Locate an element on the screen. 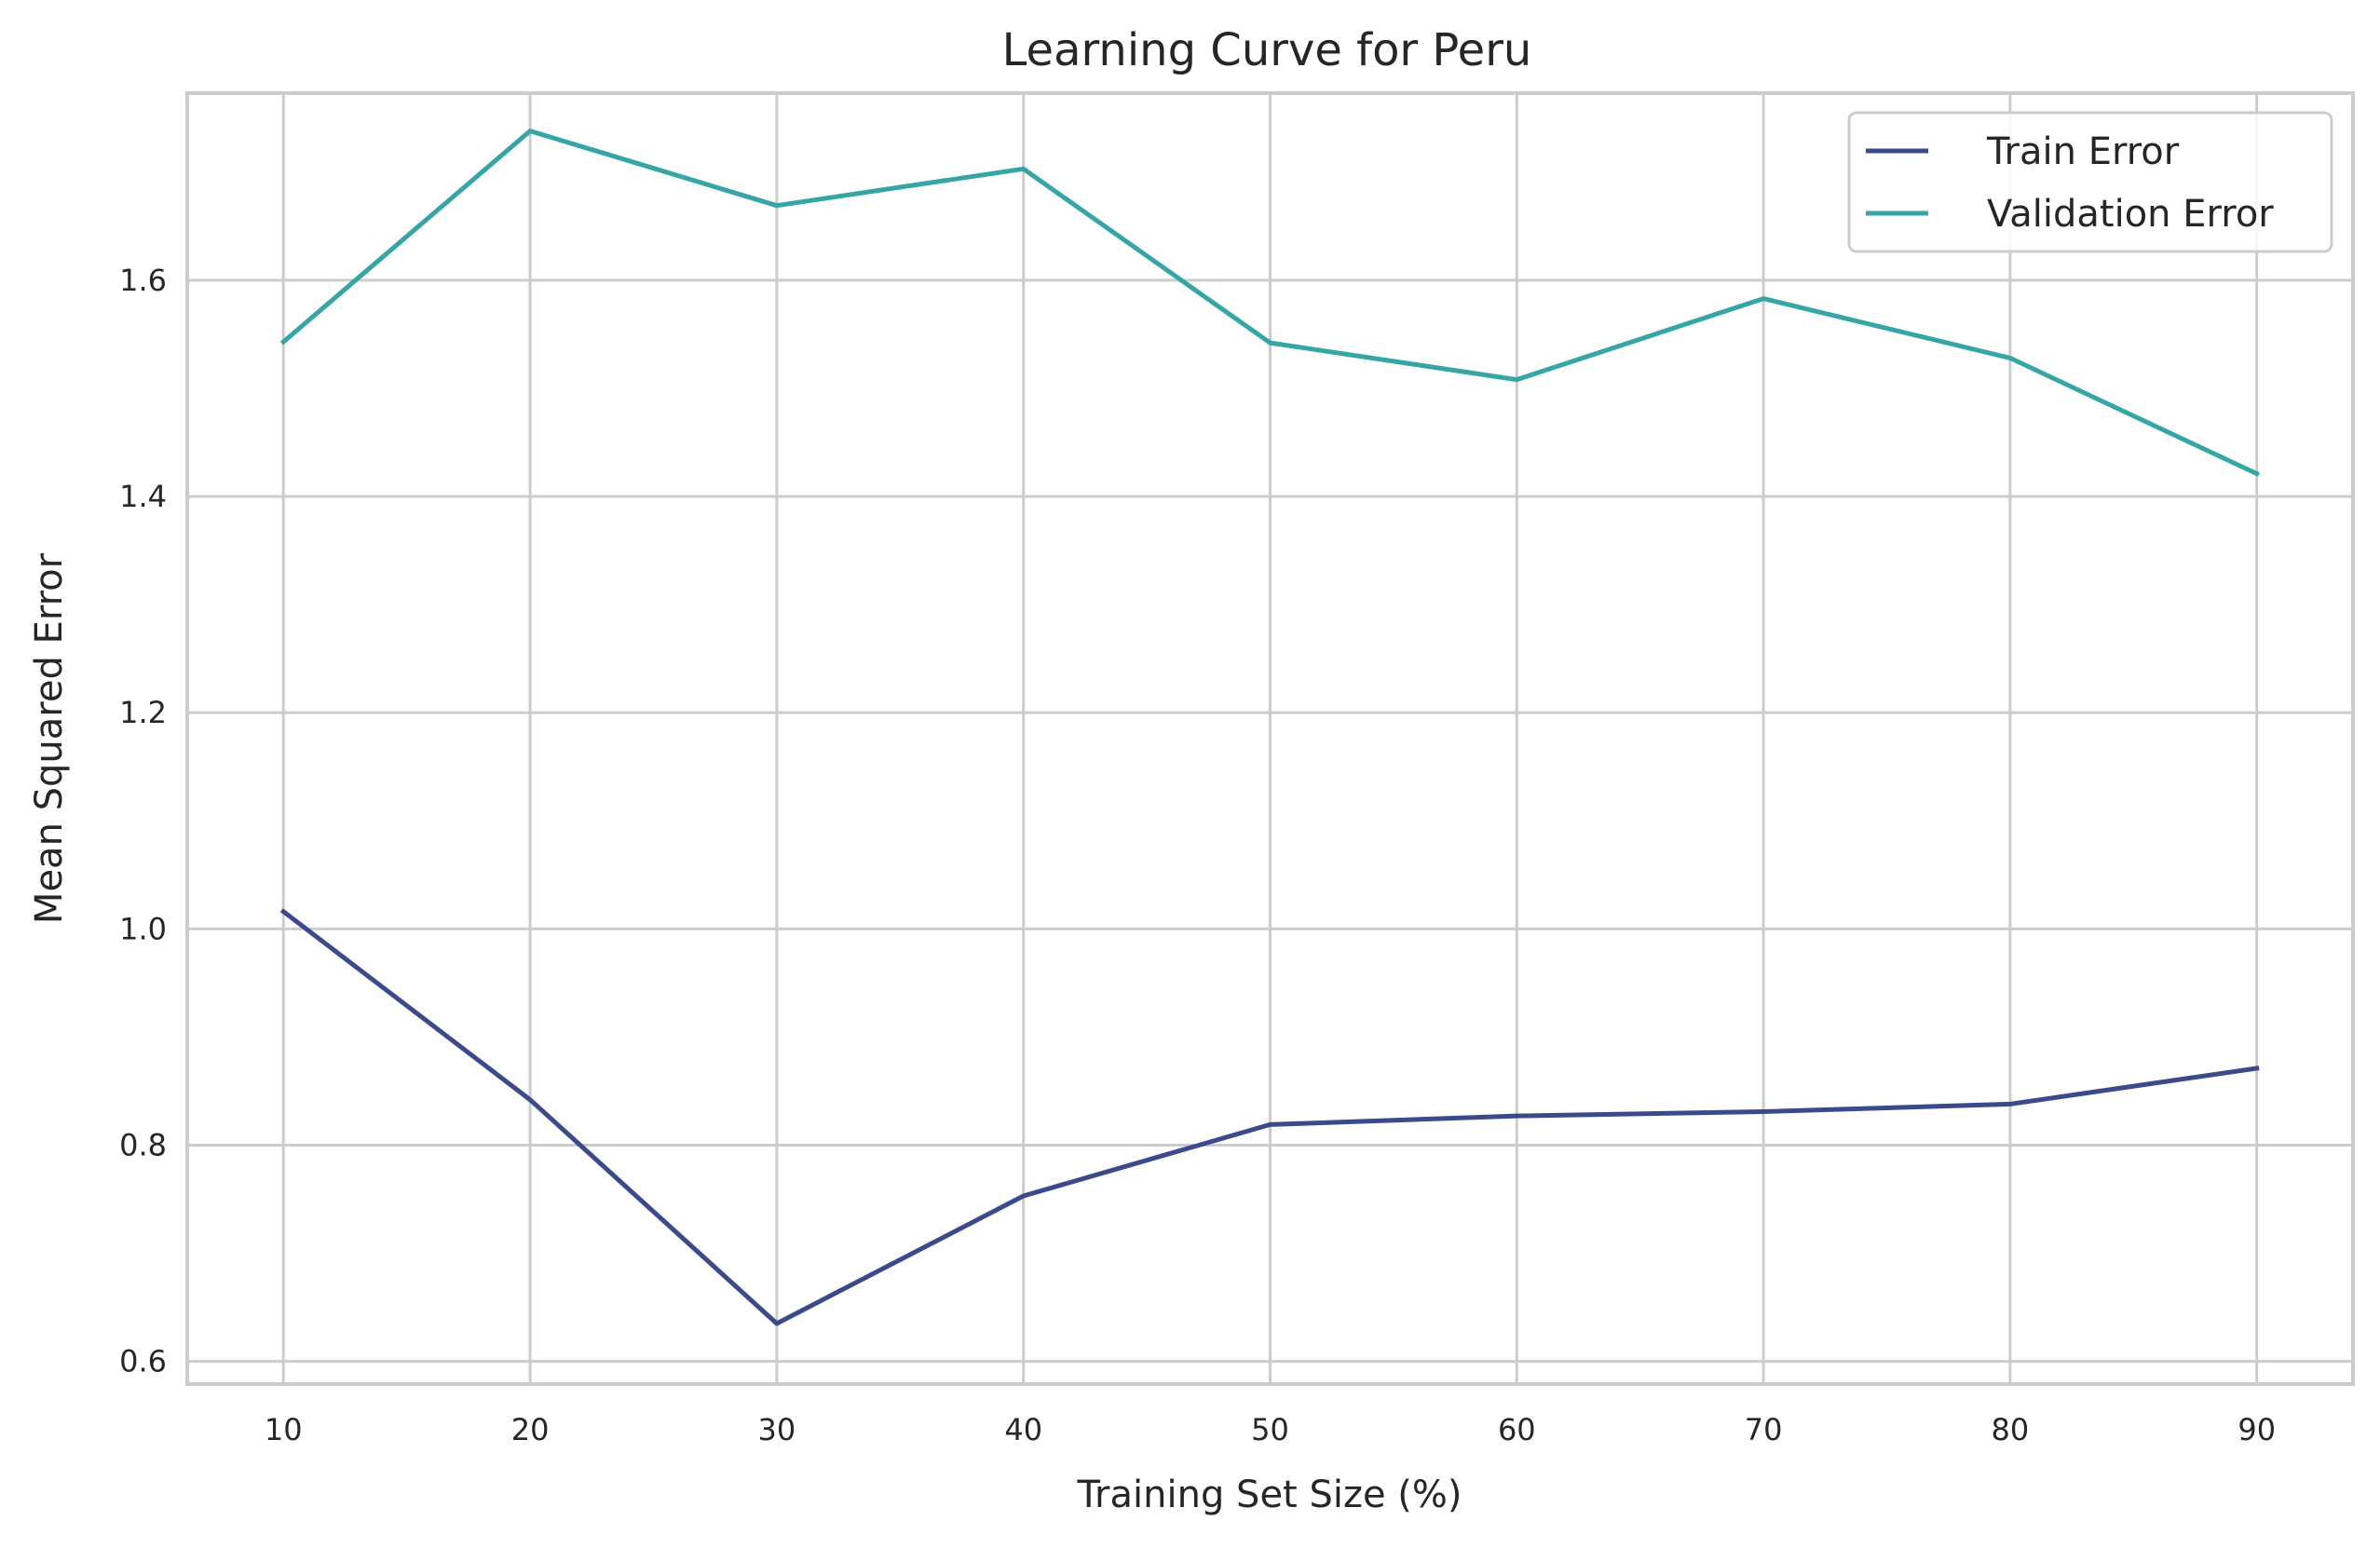 This screenshot has width=2380, height=1548. x-tick-label: 50 is located at coordinates (1270, 1429).